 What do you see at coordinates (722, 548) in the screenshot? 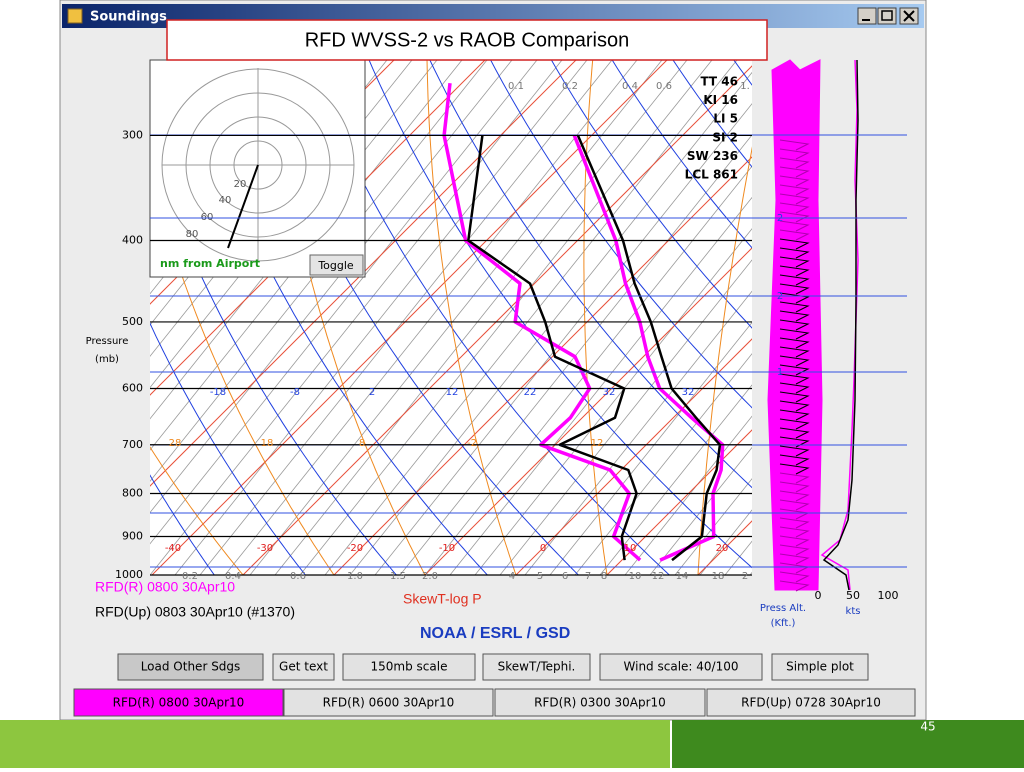
I see `isotherm-label: 20` at bounding box center [722, 548].